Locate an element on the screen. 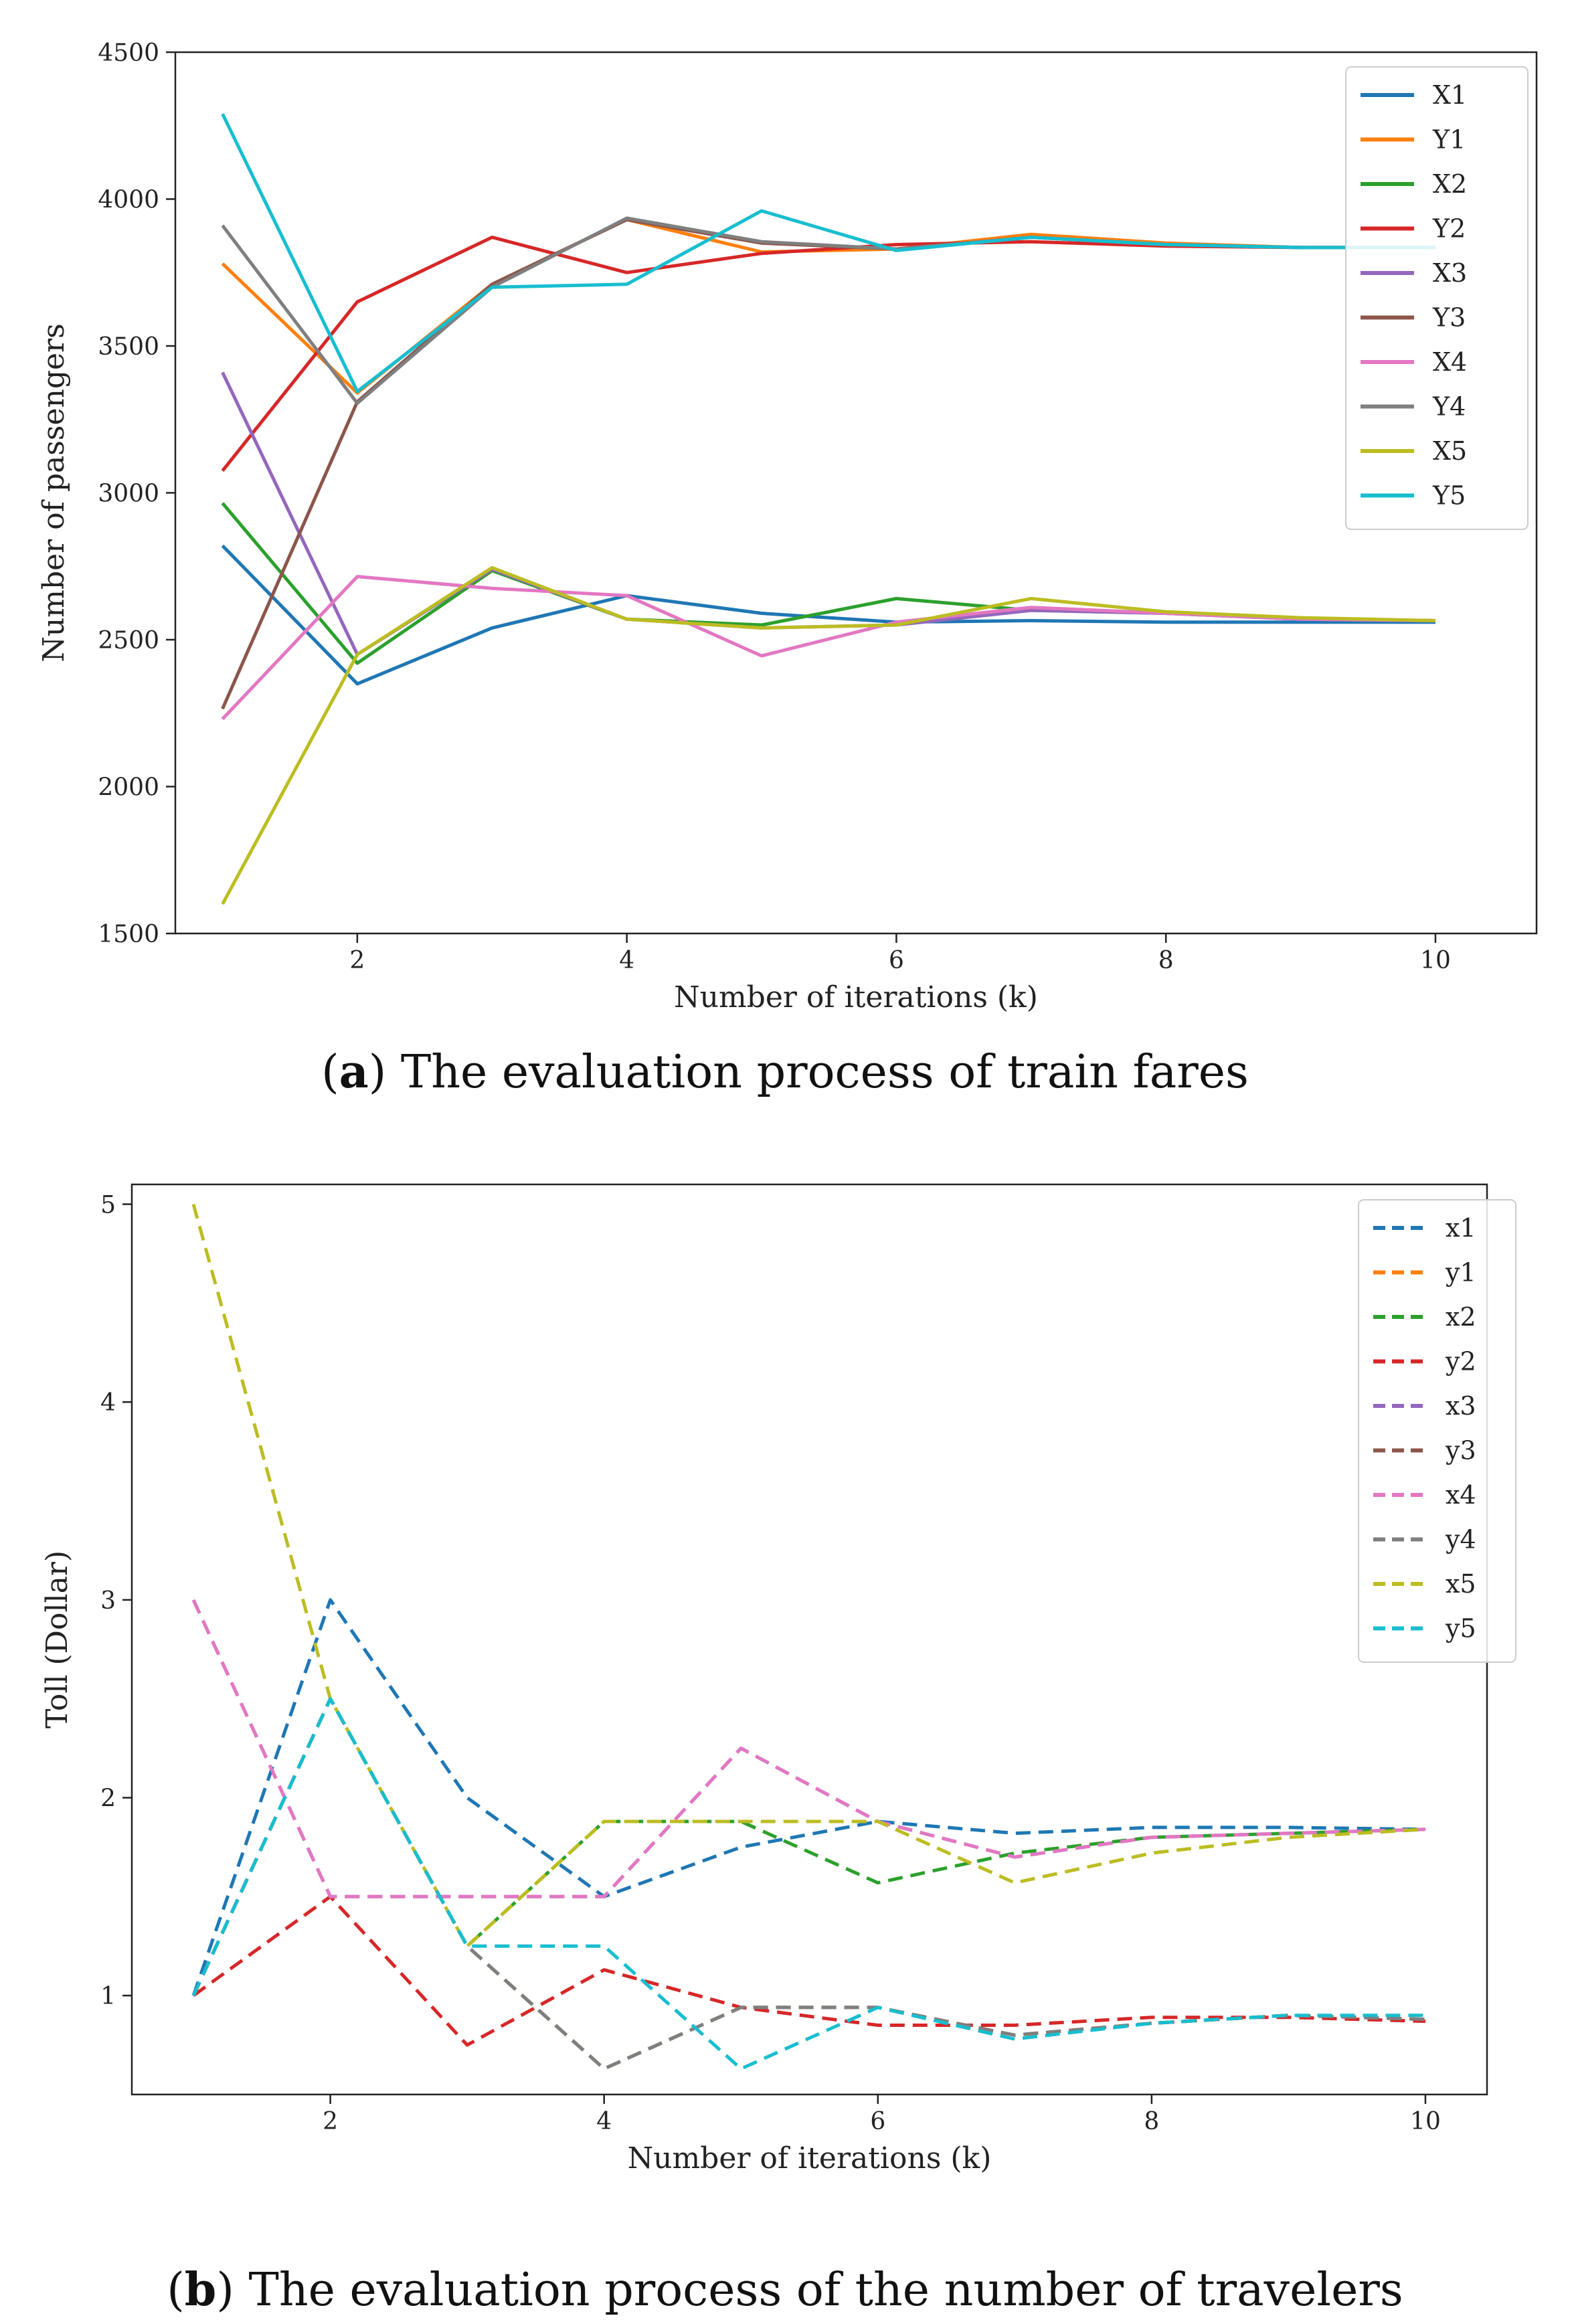 The image size is (1570, 2324). y-tick-label: 1 is located at coordinates (108, 1996).